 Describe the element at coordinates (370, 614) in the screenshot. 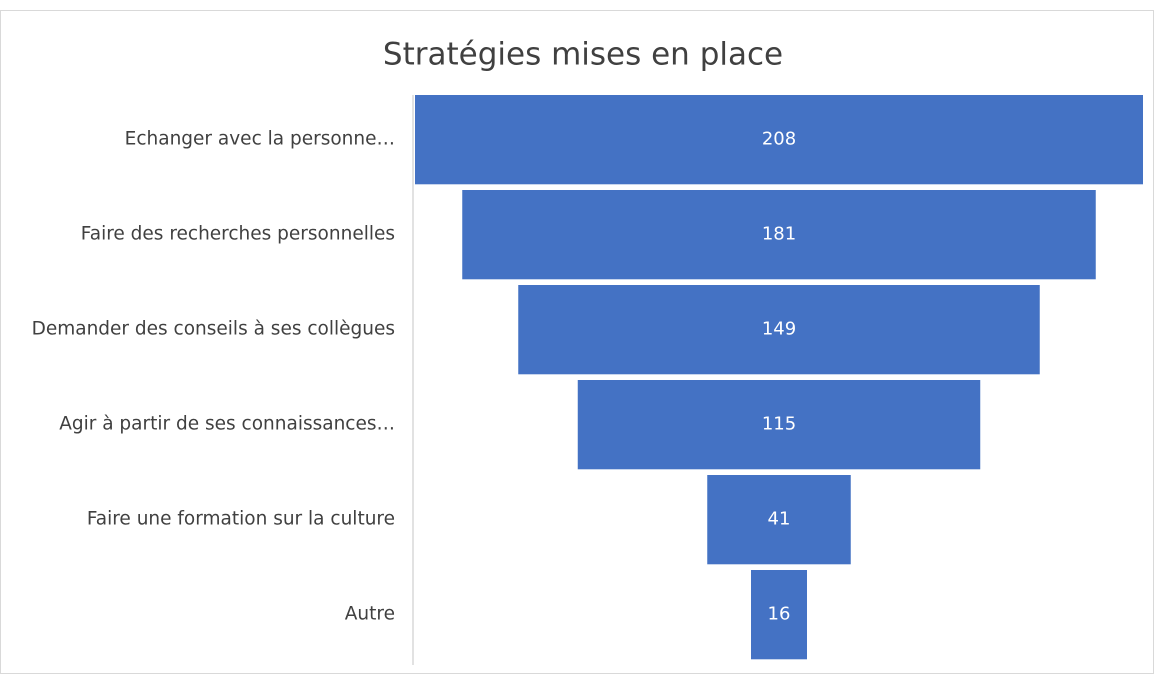

I see `category-label: Autre` at that location.